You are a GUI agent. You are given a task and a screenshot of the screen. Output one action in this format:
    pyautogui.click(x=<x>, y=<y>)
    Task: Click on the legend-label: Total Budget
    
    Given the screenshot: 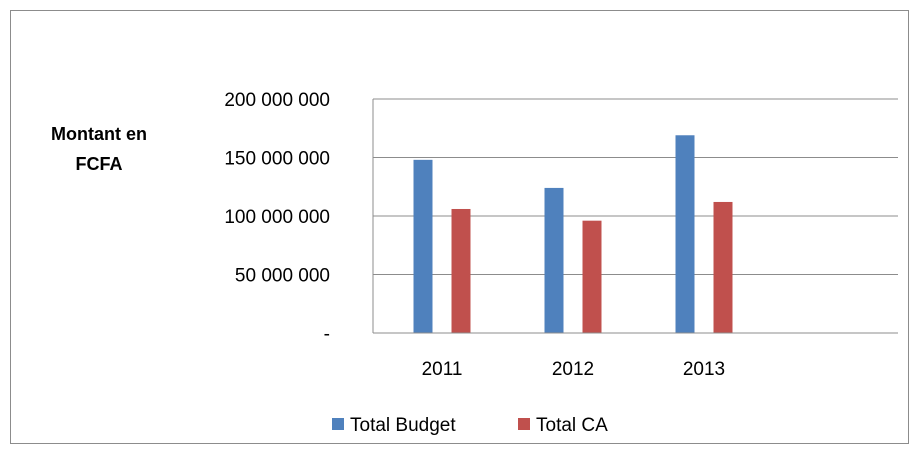 What is the action you would take?
    pyautogui.click(x=403, y=425)
    